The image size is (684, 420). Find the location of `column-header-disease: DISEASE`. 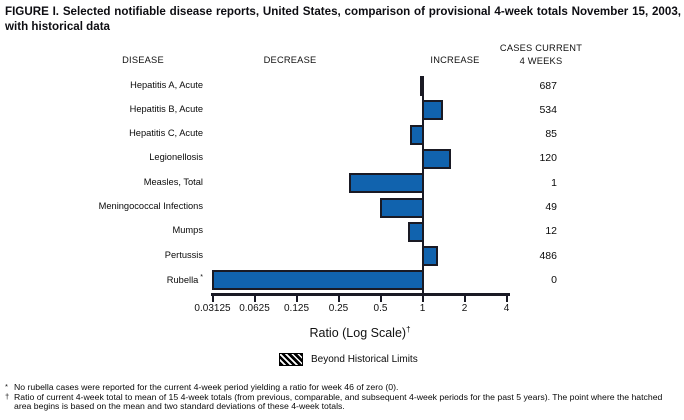

column-header-disease: DISEASE is located at coordinates (143, 60).